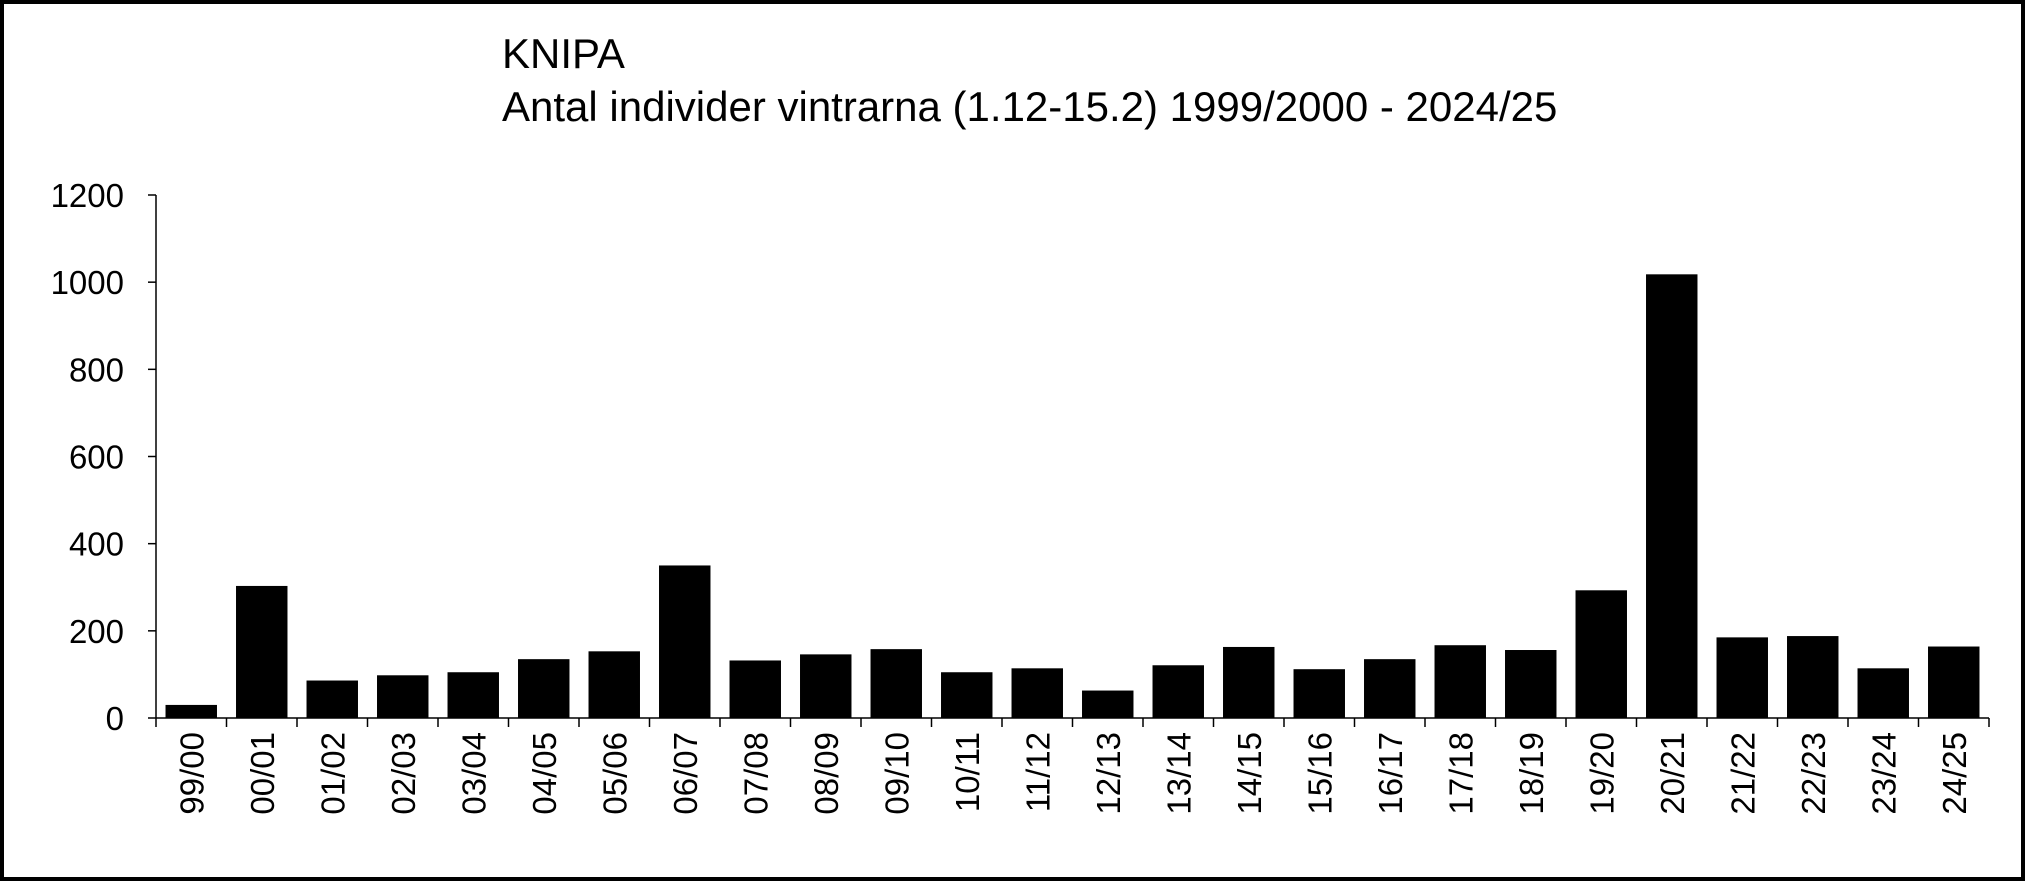 The image size is (2025, 881). What do you see at coordinates (1742, 773) in the screenshot?
I see `x-tick-label: 21/22` at bounding box center [1742, 773].